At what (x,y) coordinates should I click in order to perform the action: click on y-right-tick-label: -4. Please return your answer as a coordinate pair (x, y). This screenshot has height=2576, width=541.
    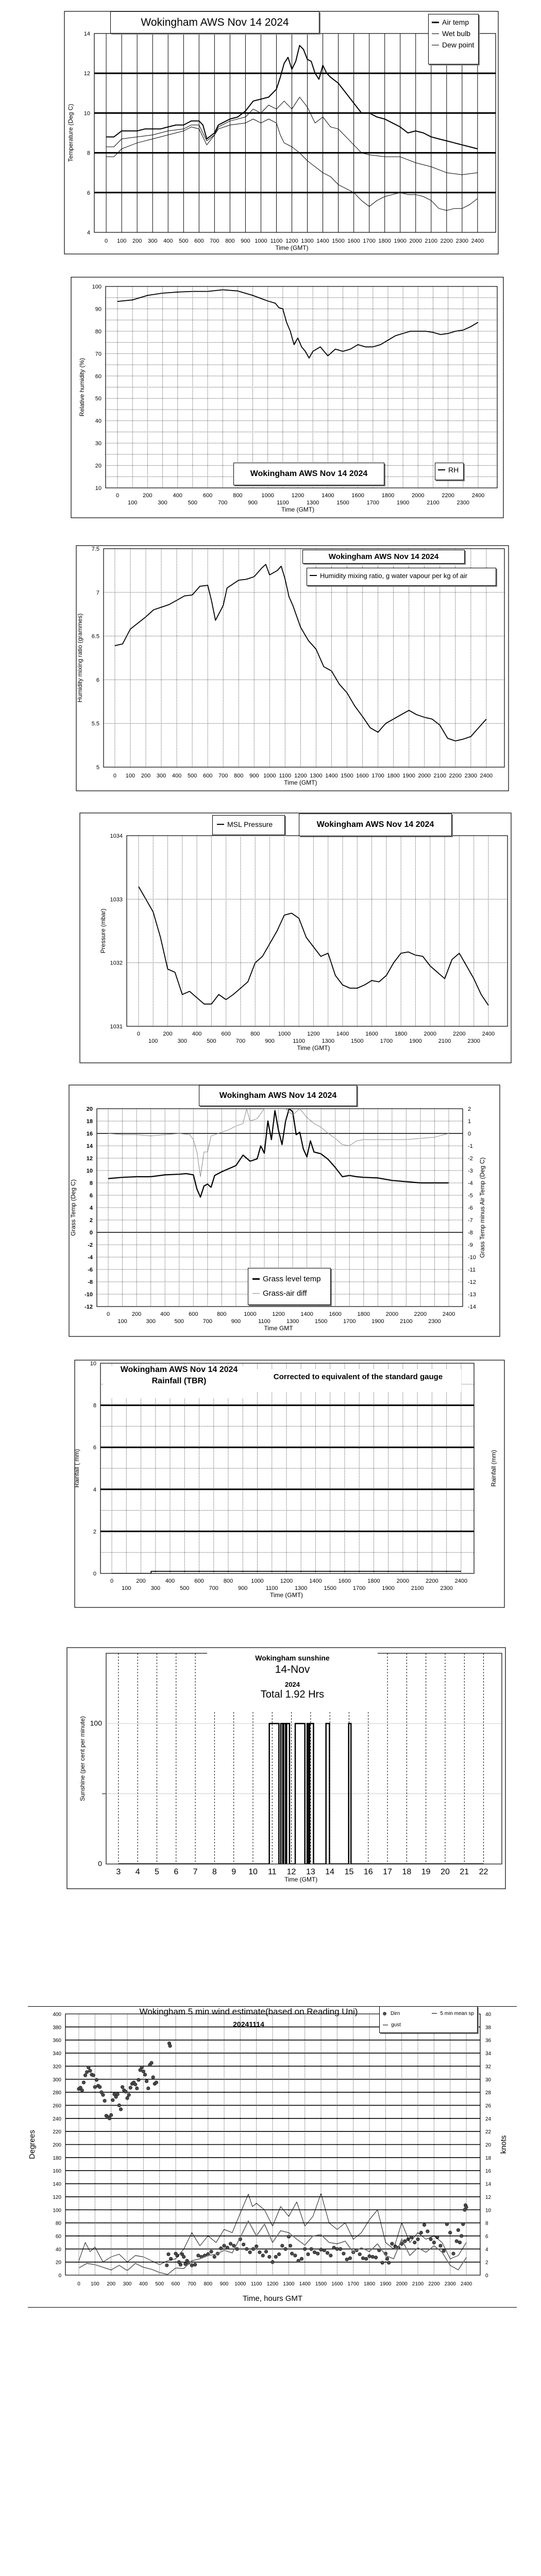
    Looking at the image, I should click on (470, 1183).